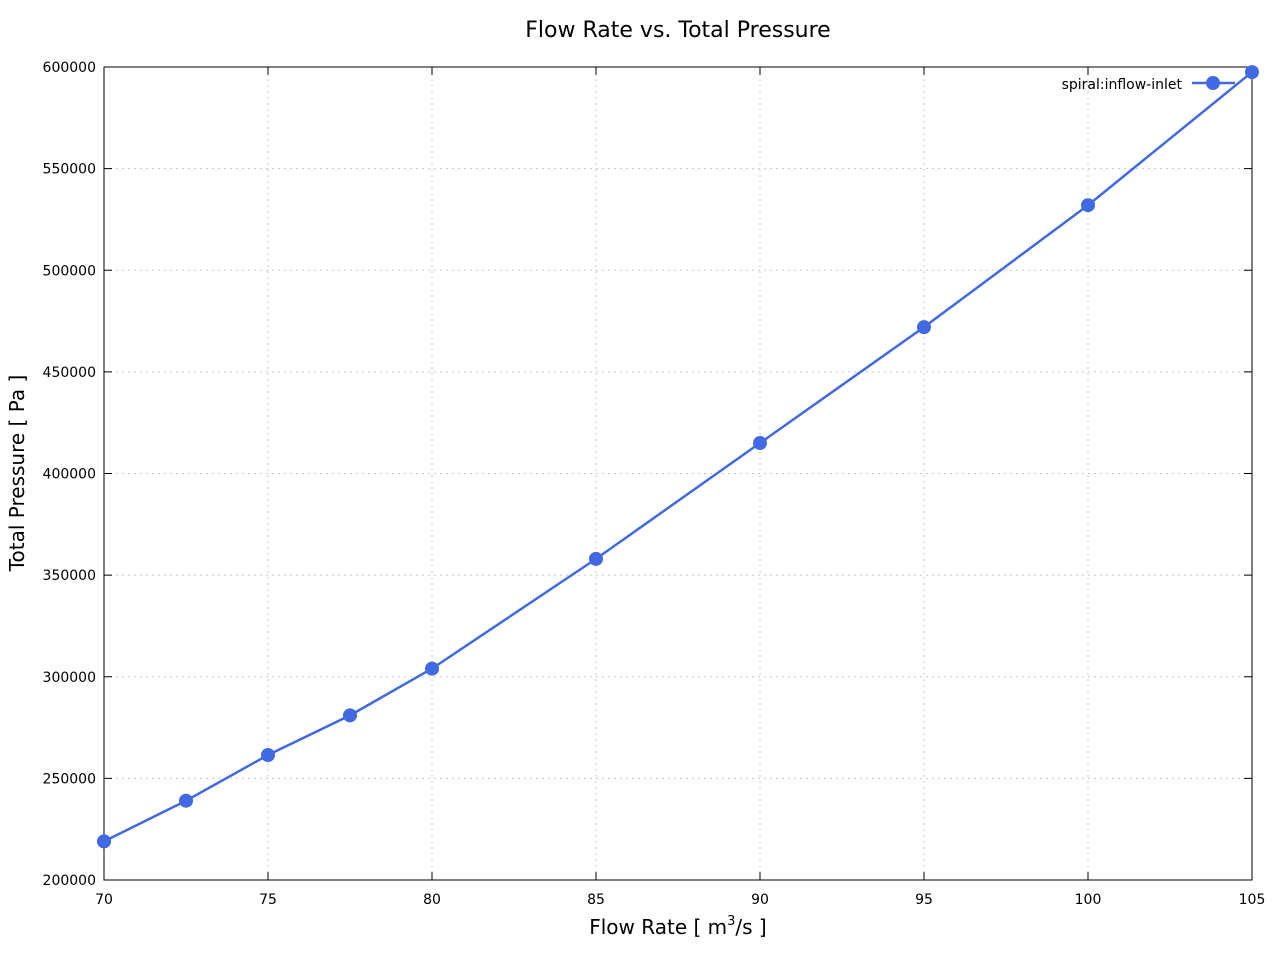 The width and height of the screenshot is (1280, 960). I want to click on x-tick-label: 75, so click(268, 900).